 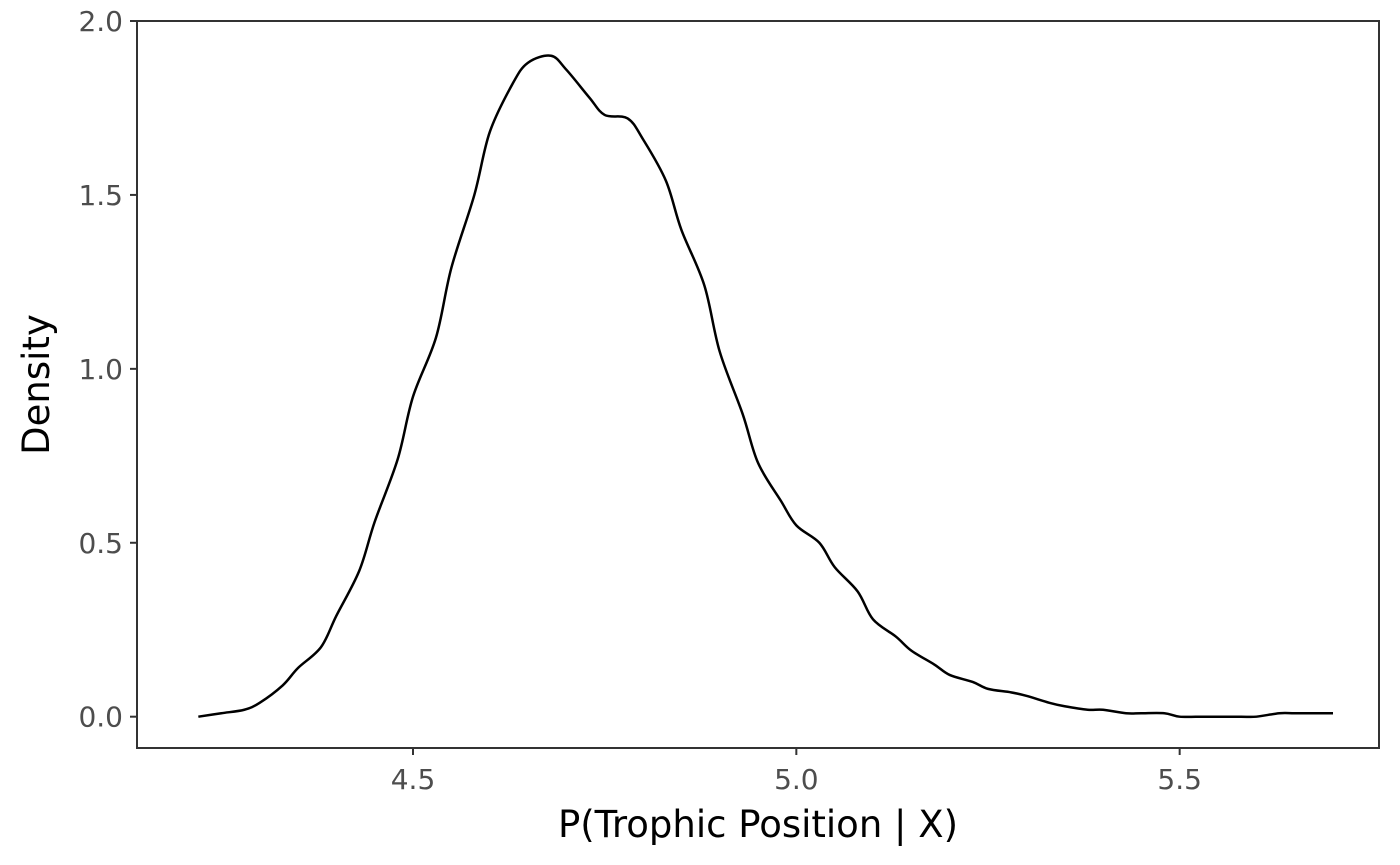 I want to click on x-tick-label: 4.5, so click(x=413, y=779).